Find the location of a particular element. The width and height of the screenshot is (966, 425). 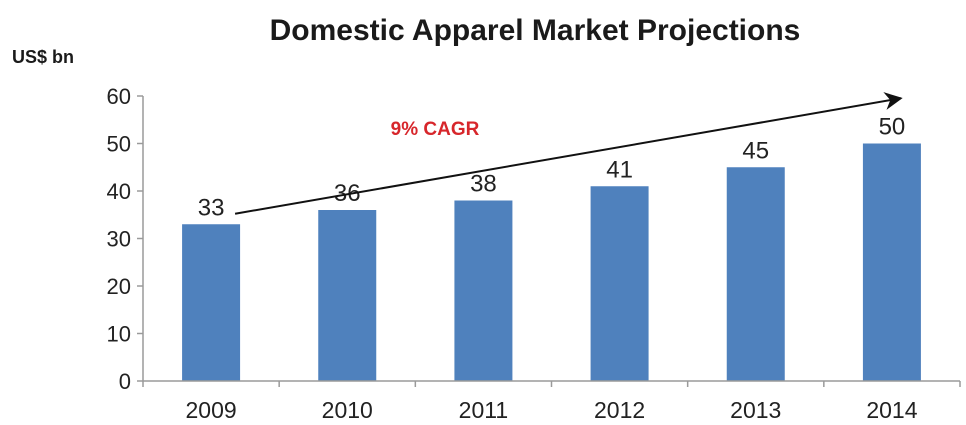

data-label: 45 is located at coordinates (755, 150).